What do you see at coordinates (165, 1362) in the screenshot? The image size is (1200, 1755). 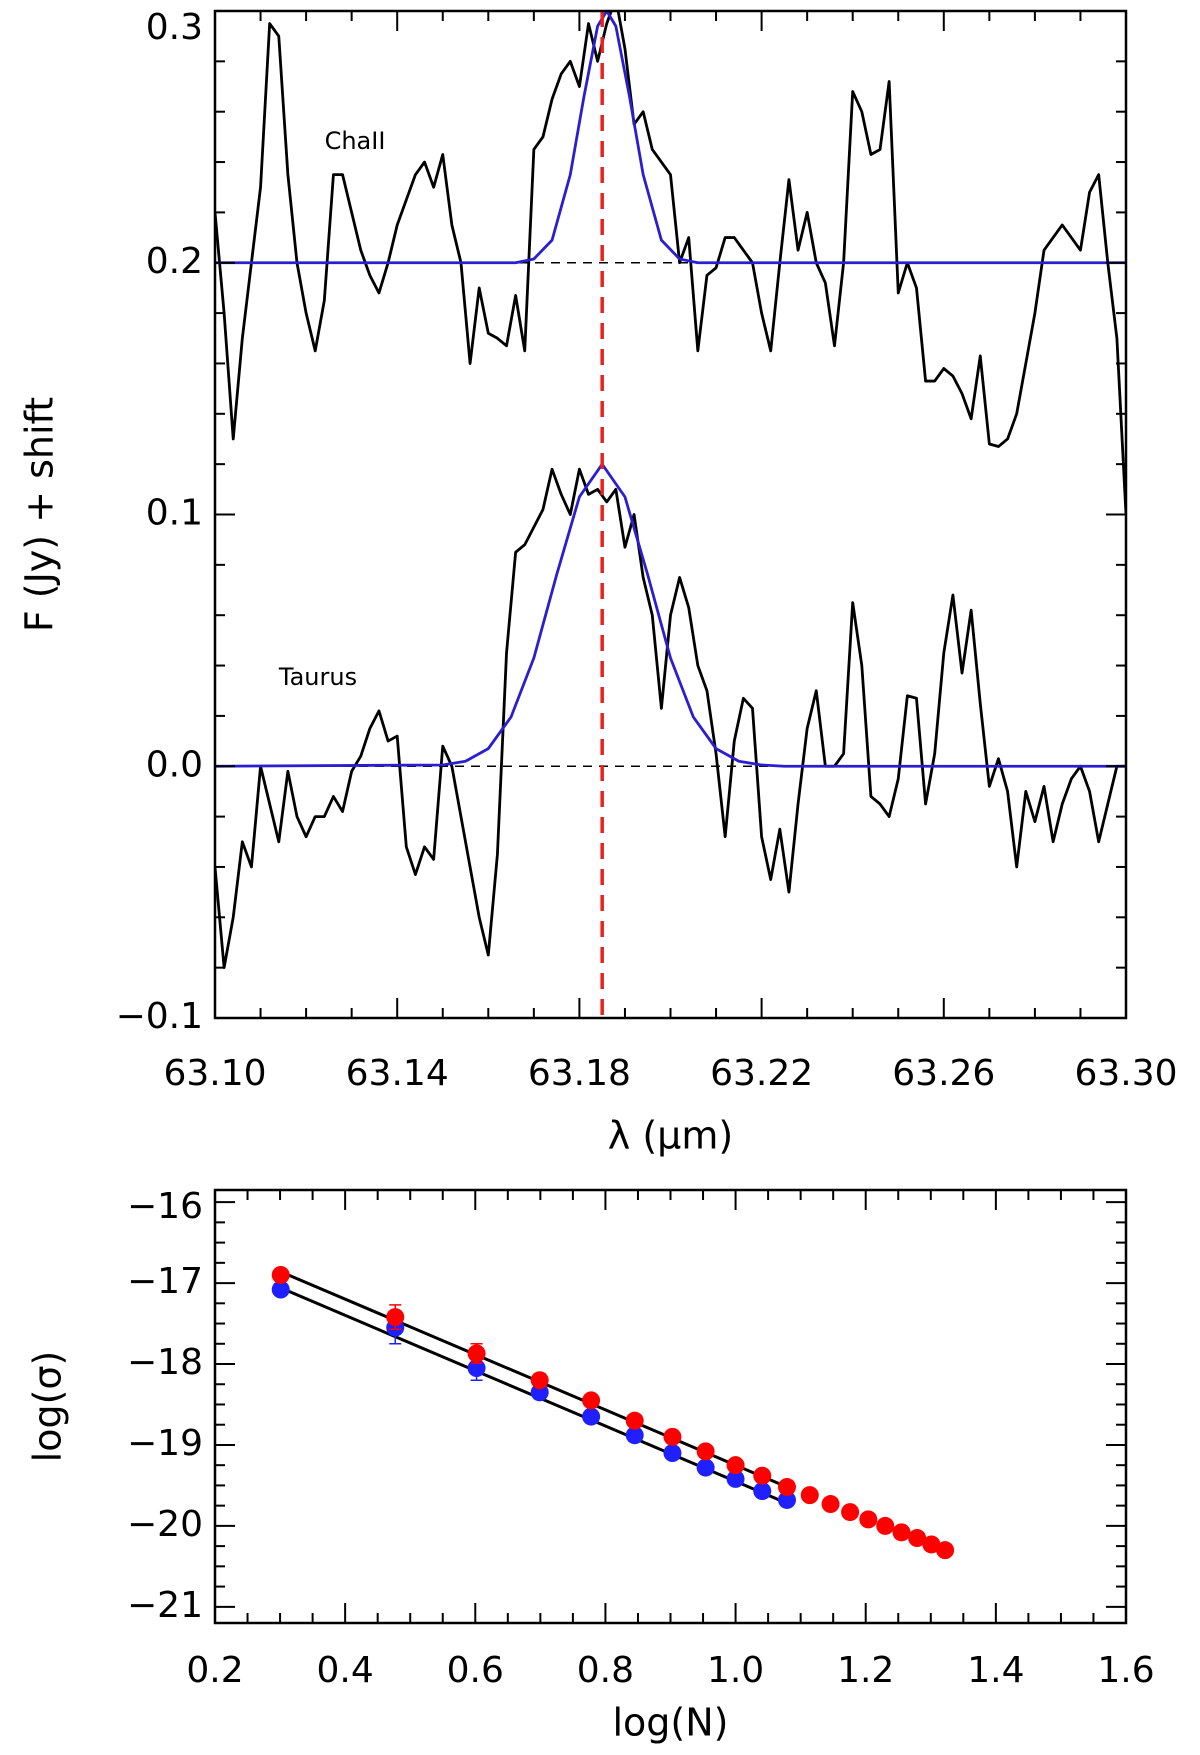 I see `y-tick-label: −18` at bounding box center [165, 1362].